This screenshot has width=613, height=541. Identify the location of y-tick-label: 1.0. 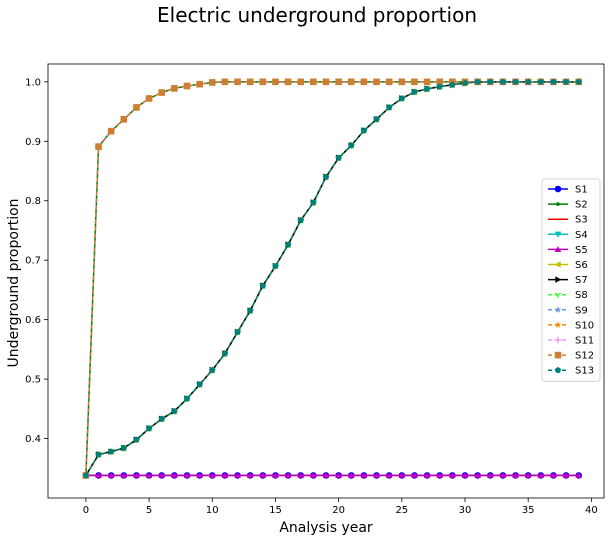
(33, 82).